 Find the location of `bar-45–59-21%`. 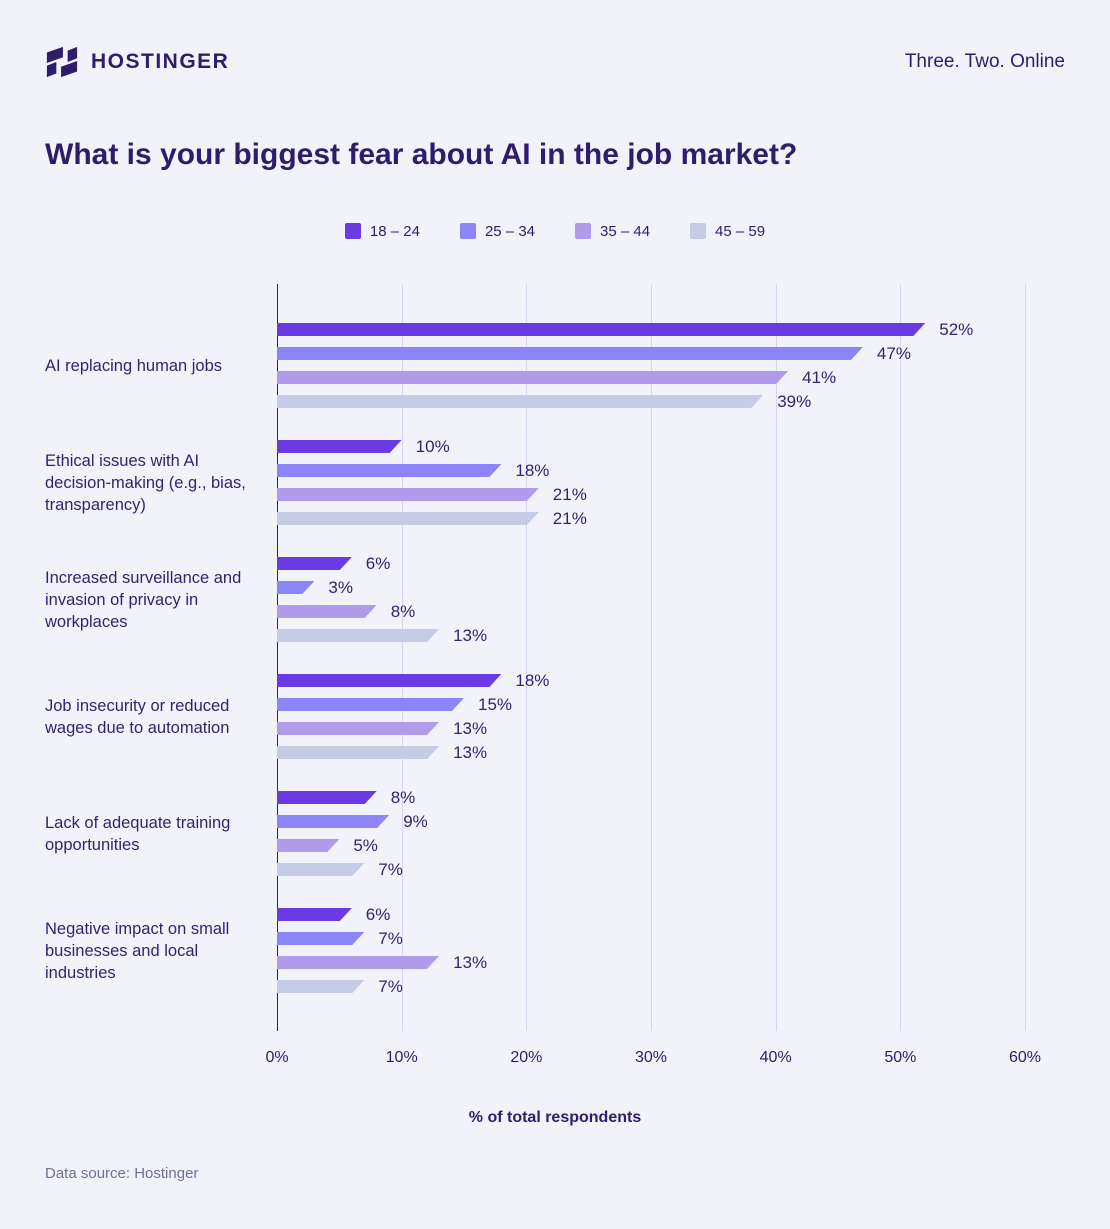

bar-45–59-21% is located at coordinates (408, 518).